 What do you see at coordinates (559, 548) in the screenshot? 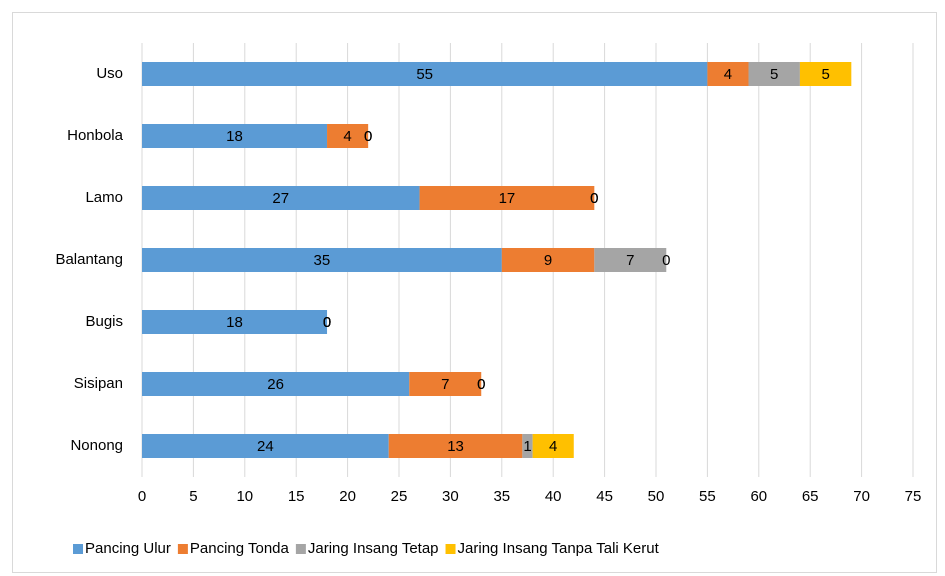
I see `legend-label: Jaring Insang Tanpa Tali Kerut` at bounding box center [559, 548].